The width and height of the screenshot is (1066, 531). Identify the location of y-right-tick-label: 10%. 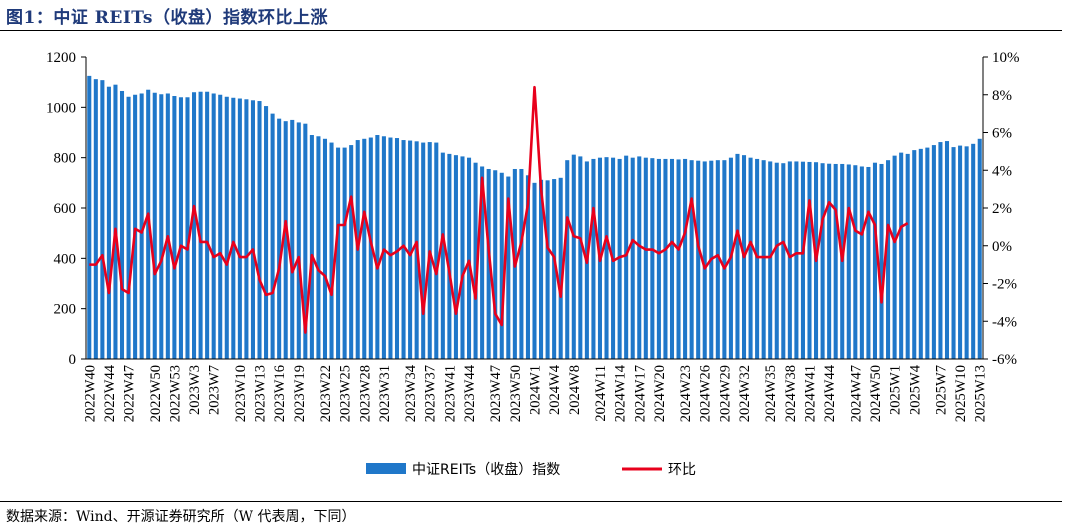
(1006, 58).